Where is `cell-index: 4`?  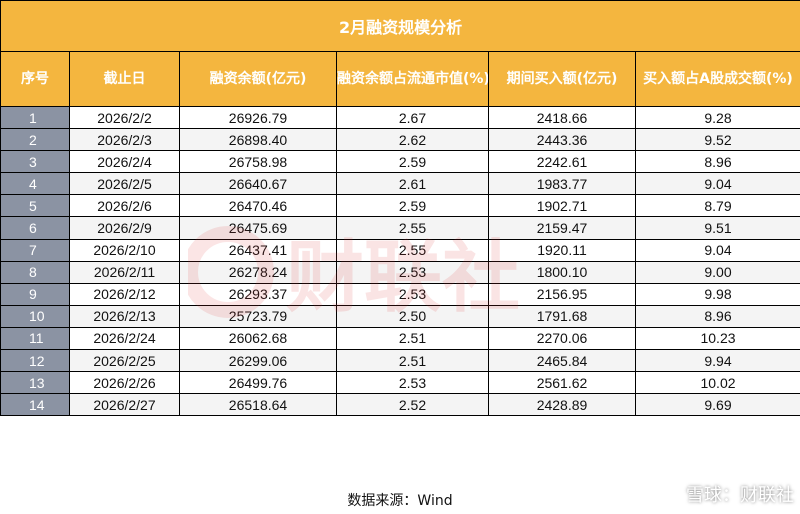 cell-index: 4 is located at coordinates (35, 184).